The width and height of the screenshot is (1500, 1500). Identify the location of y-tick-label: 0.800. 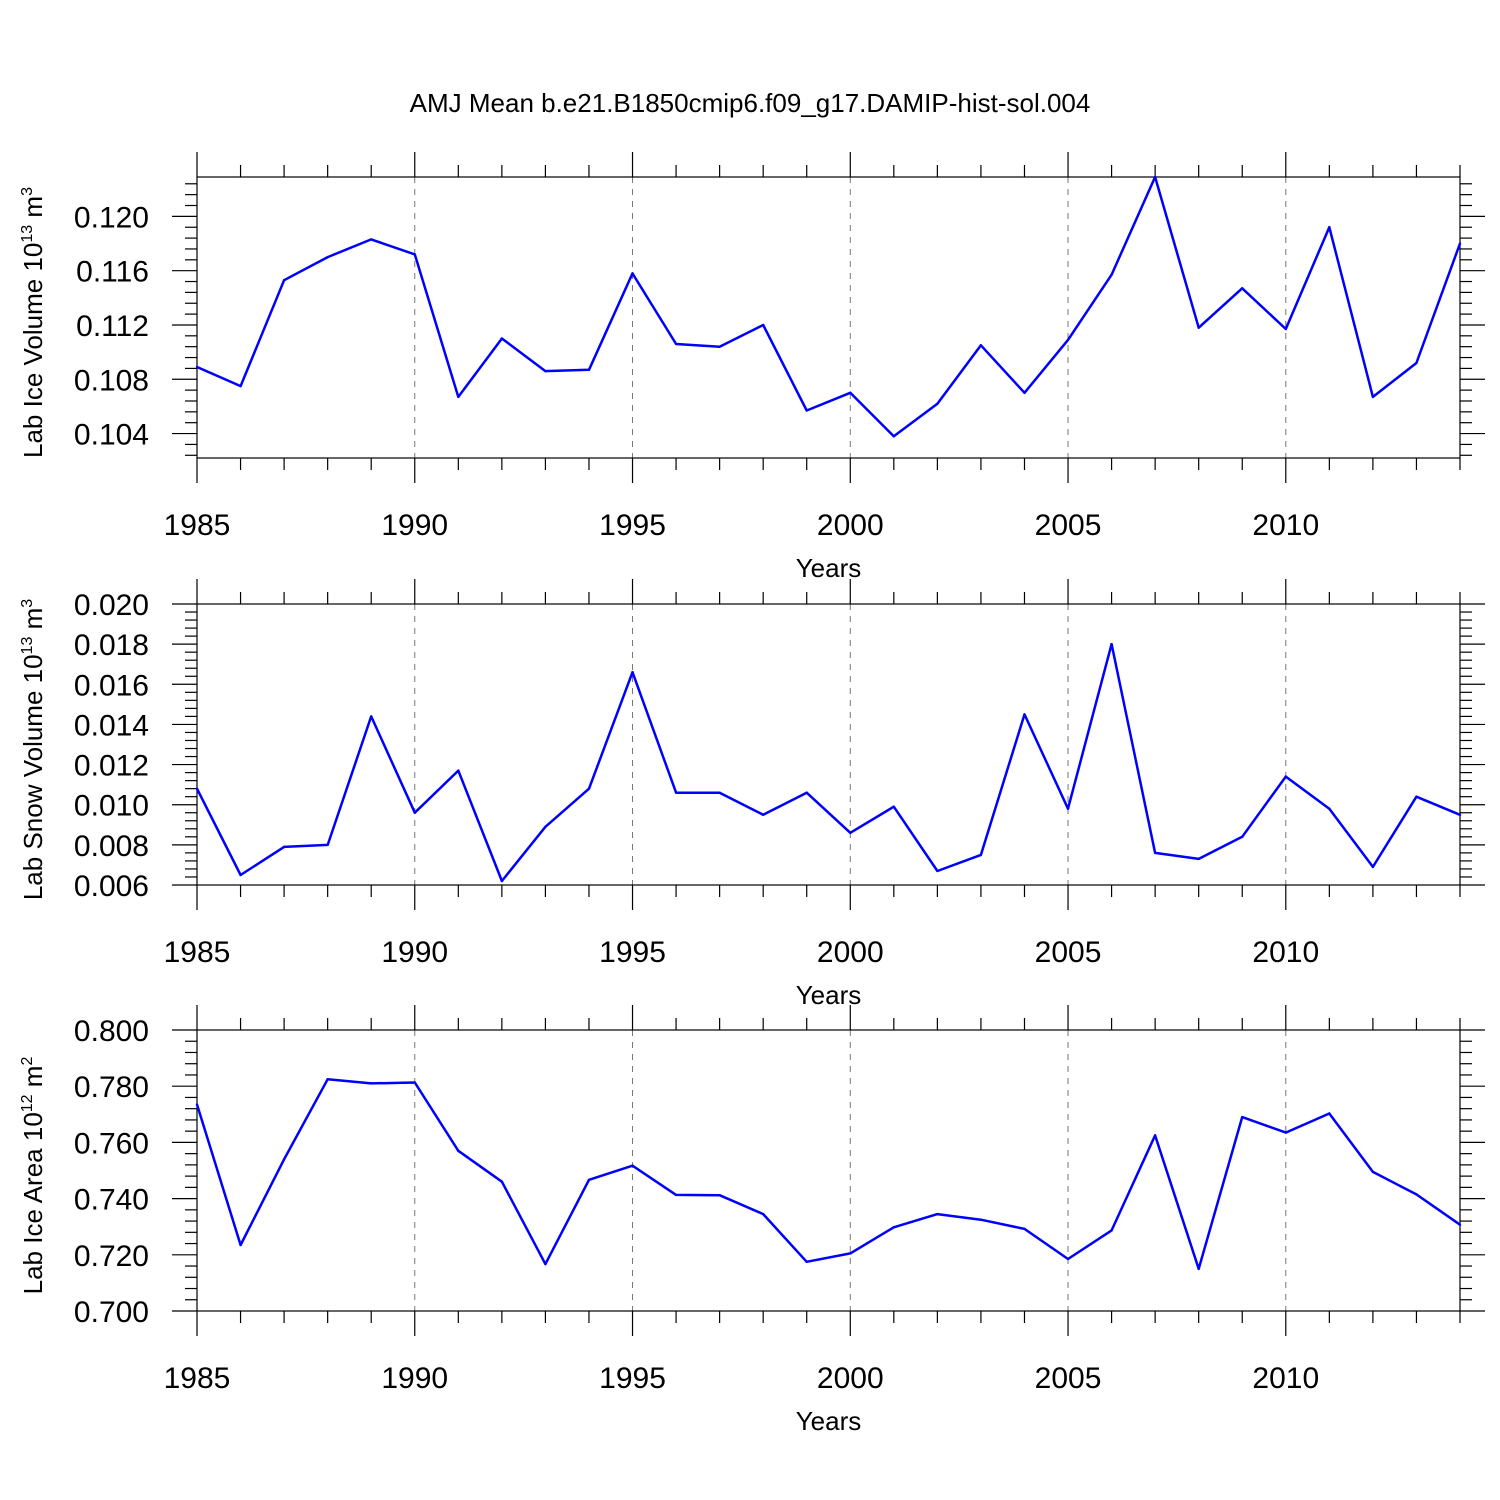
(111, 1031).